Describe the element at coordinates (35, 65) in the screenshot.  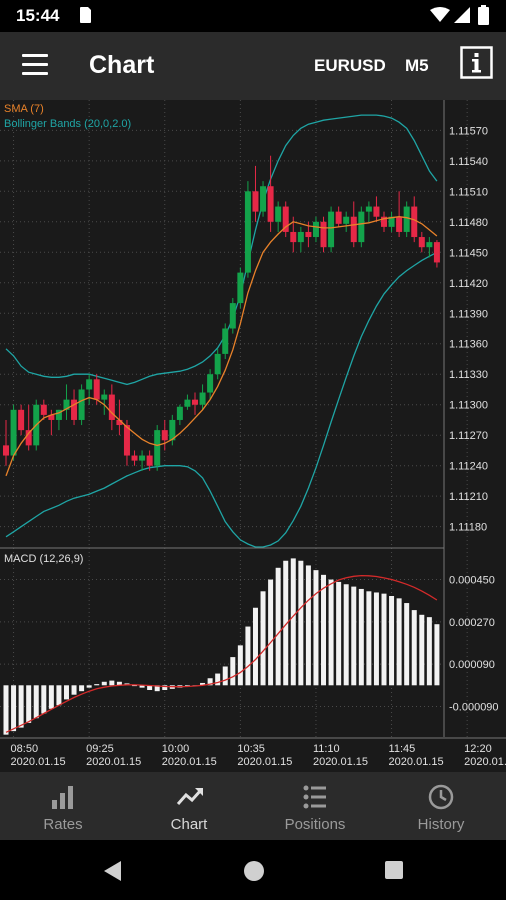
I see `menu-icon` at that location.